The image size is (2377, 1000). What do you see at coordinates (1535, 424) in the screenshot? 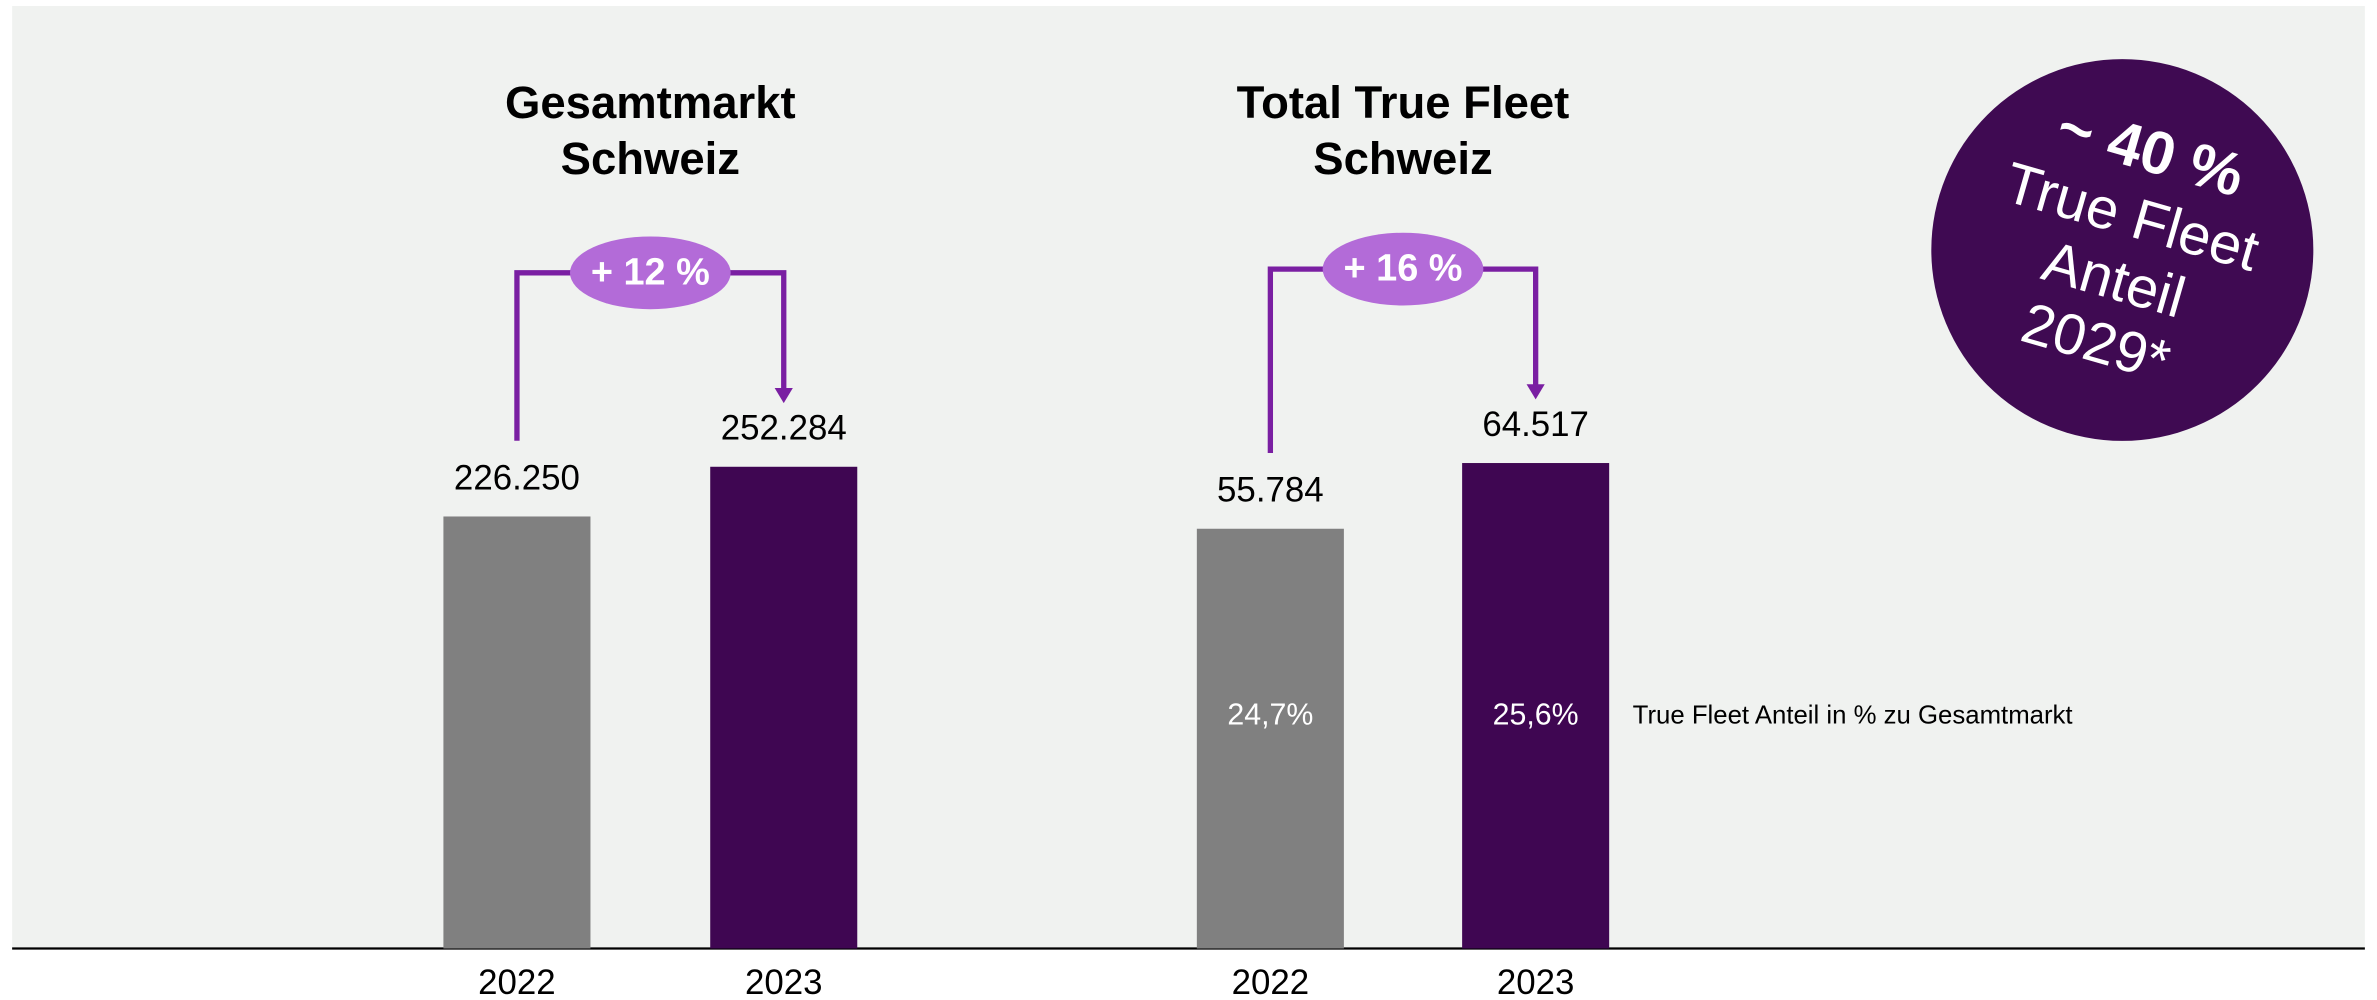
I see `value-label: 64.517` at bounding box center [1535, 424].